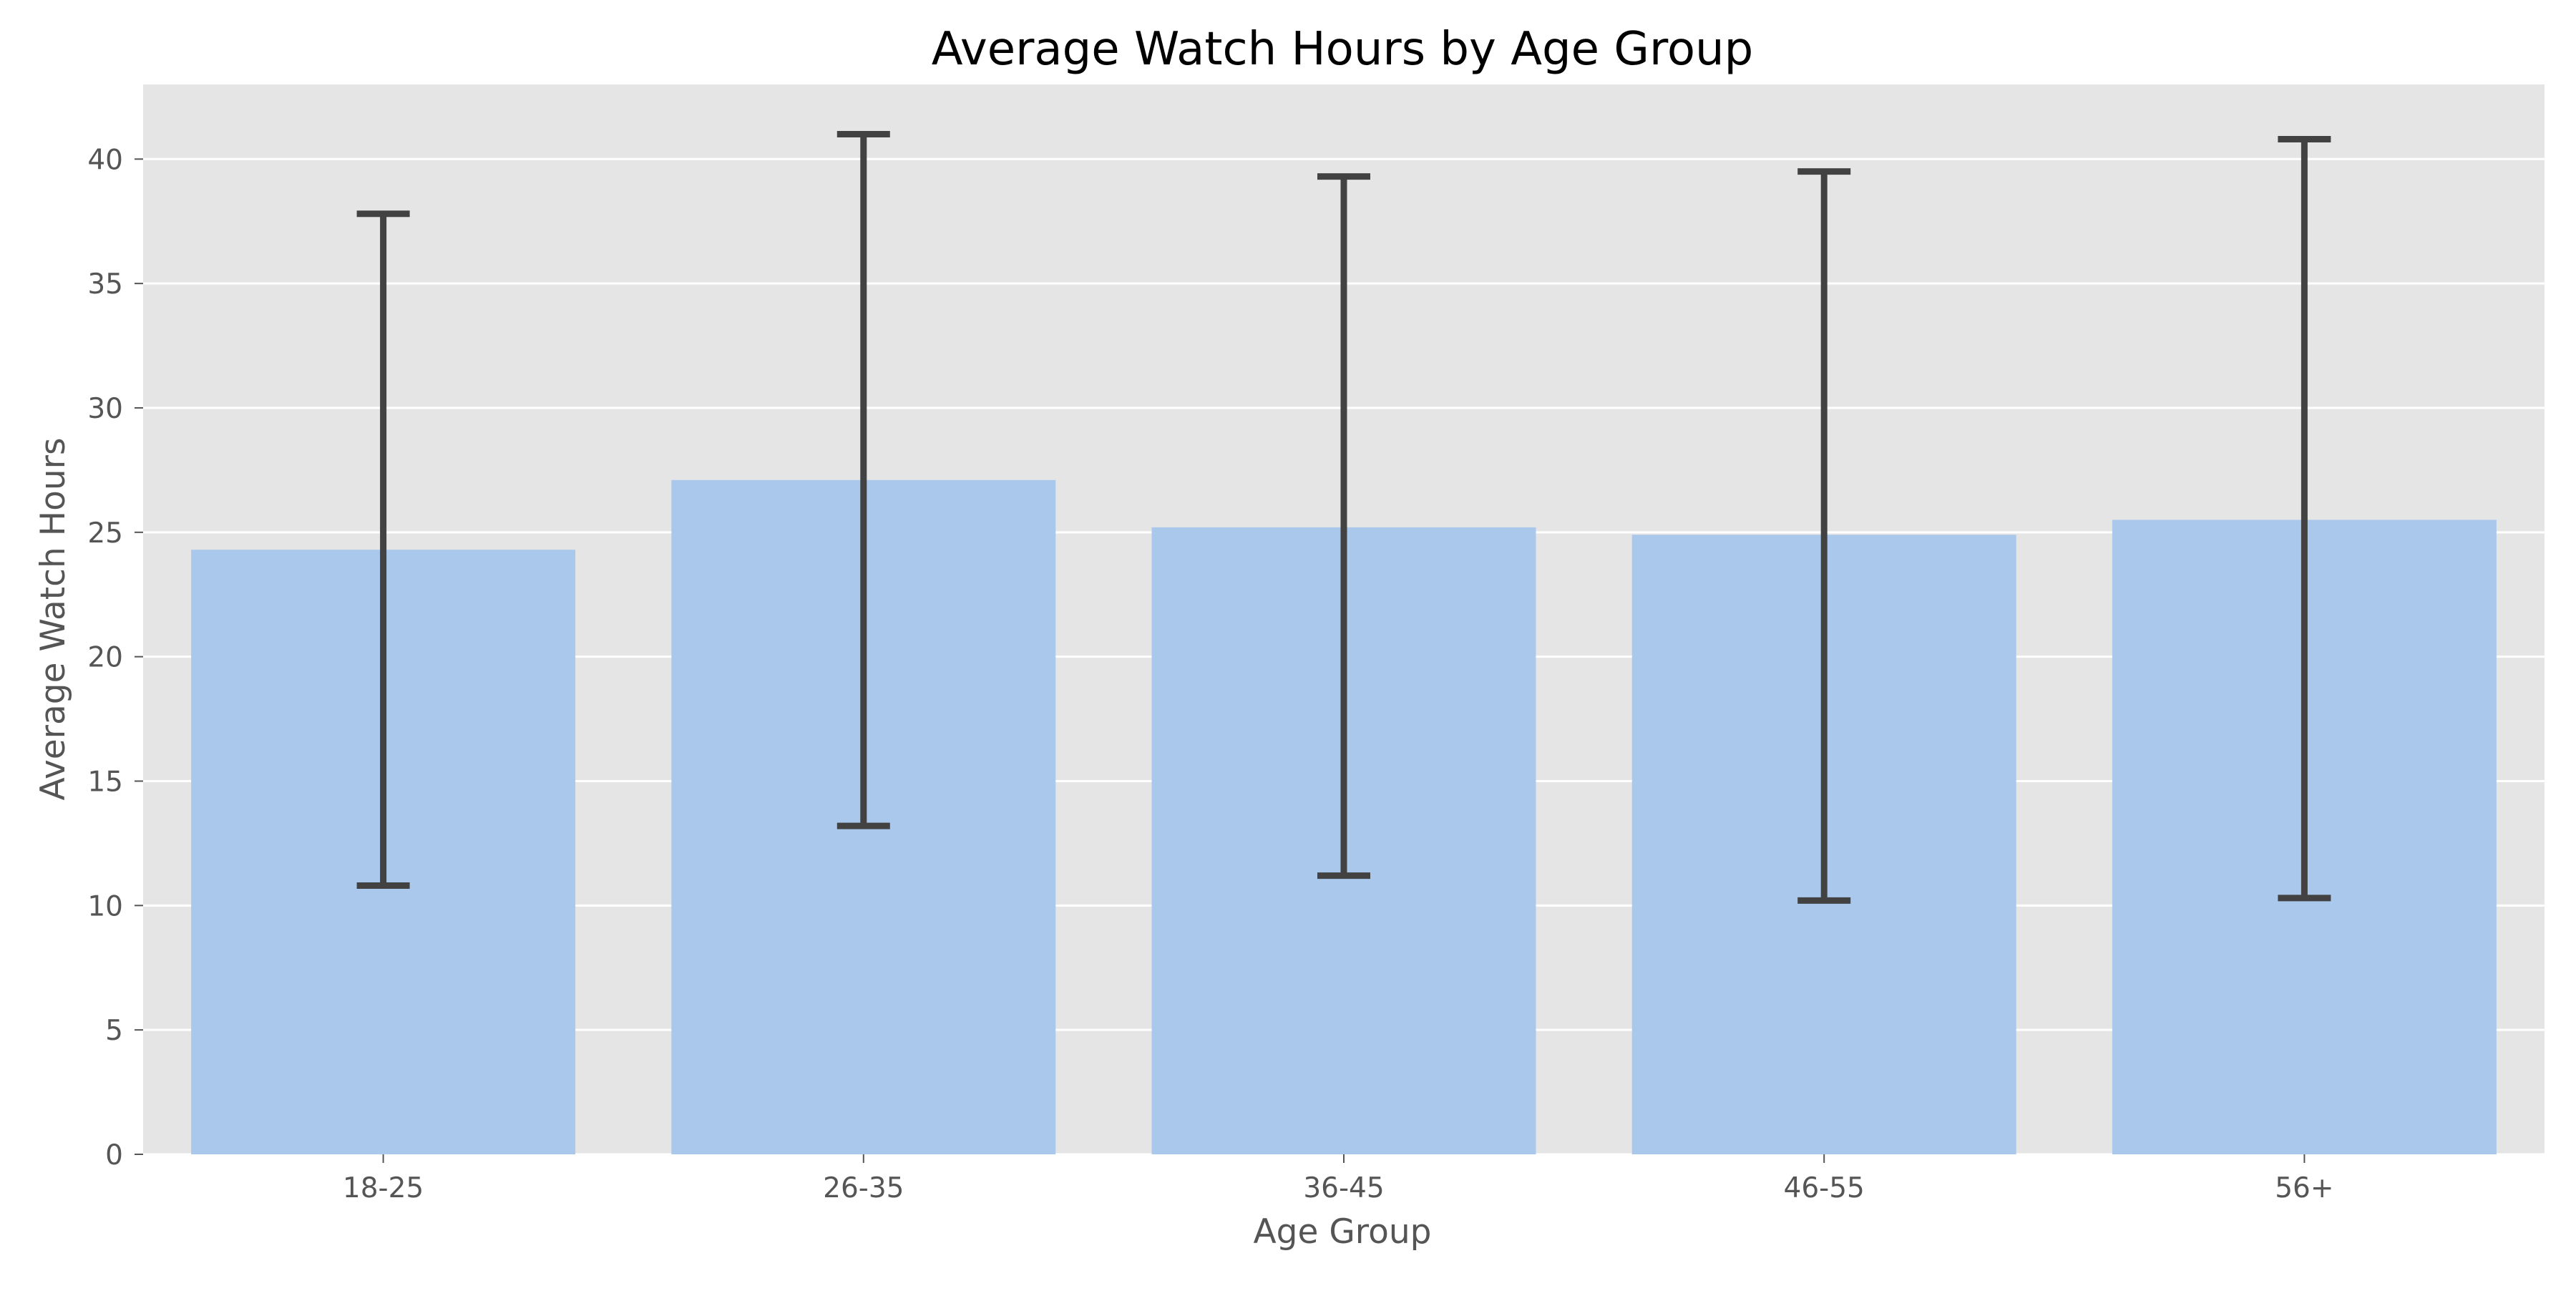 The height and width of the screenshot is (1291, 2576). Describe the element at coordinates (105, 284) in the screenshot. I see `y-tick-label: 35` at that location.